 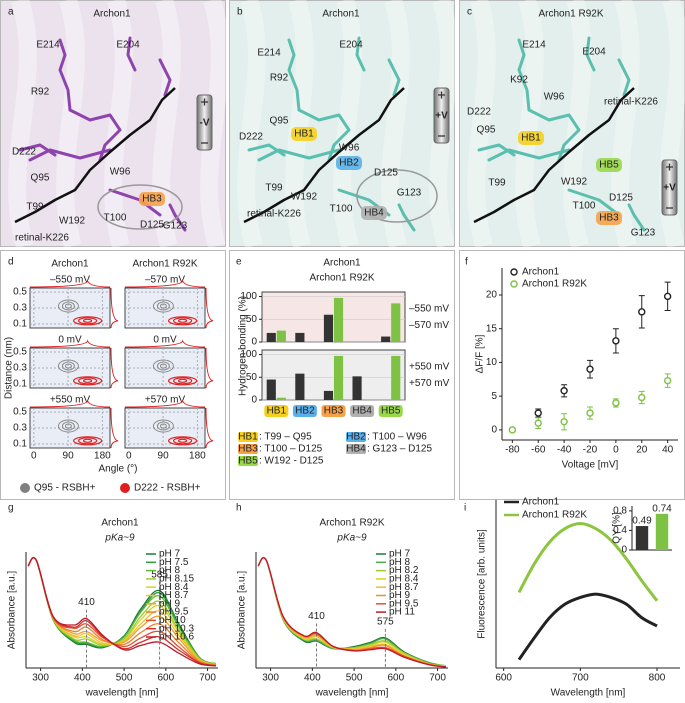 What do you see at coordinates (642, 521) in the screenshot?
I see `value-label: 0.49` at bounding box center [642, 521].